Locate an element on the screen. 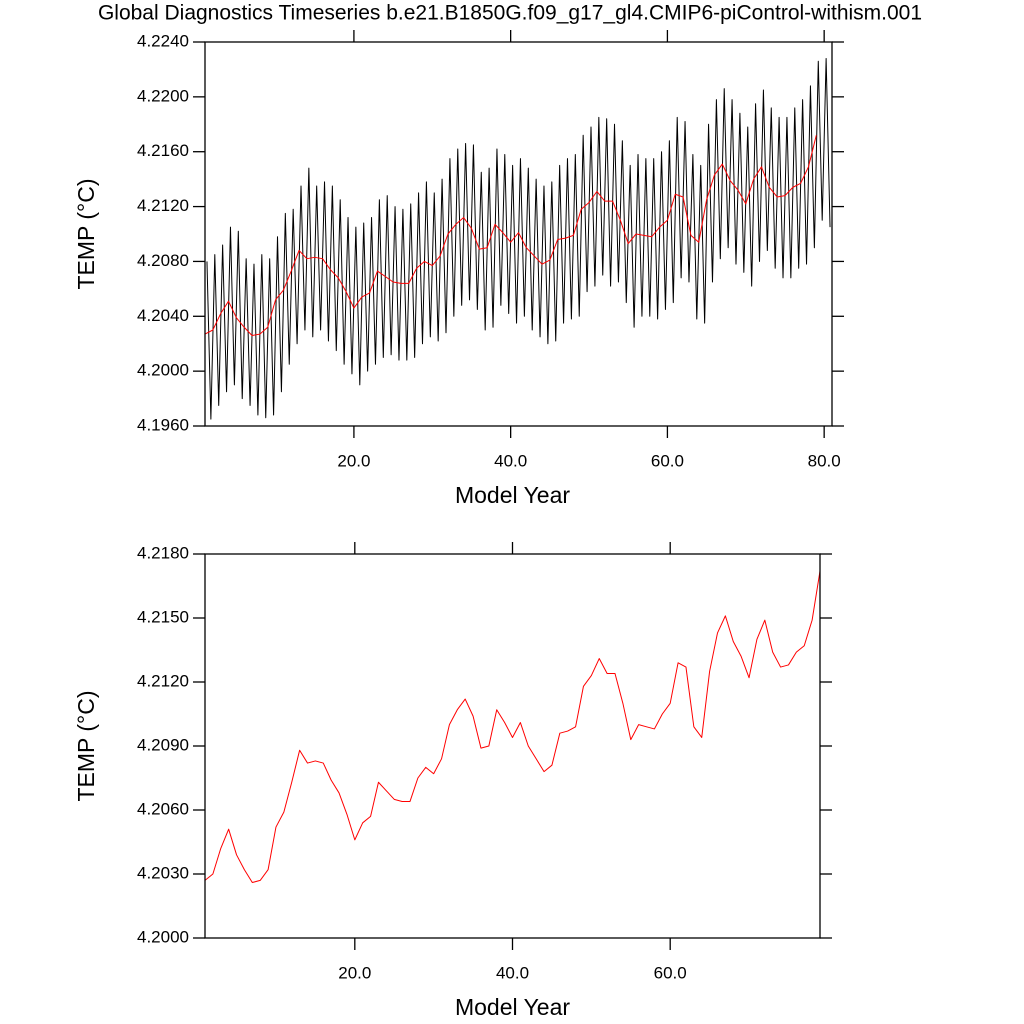 This screenshot has height=1024, width=1024. y-tick-label: 4.2150 is located at coordinates (163, 616).